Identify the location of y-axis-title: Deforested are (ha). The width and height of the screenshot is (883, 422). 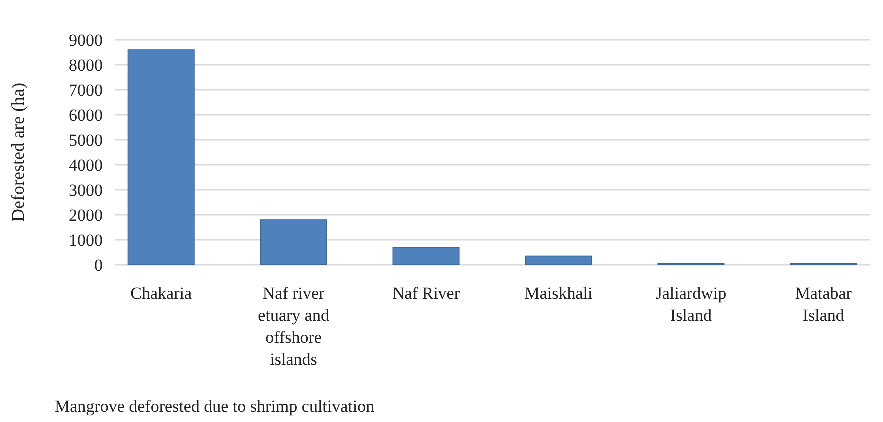
(18, 152).